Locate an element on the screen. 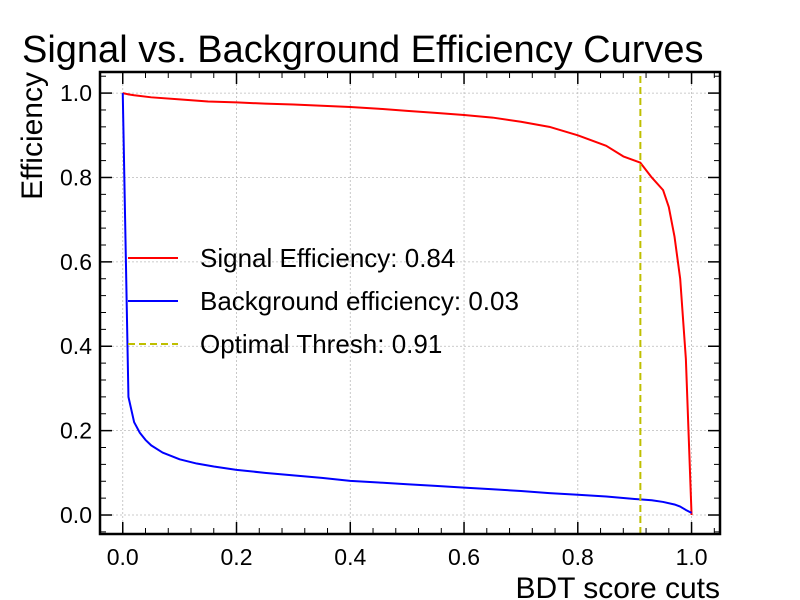  x-tick-label: 0.8 is located at coordinates (578, 557).